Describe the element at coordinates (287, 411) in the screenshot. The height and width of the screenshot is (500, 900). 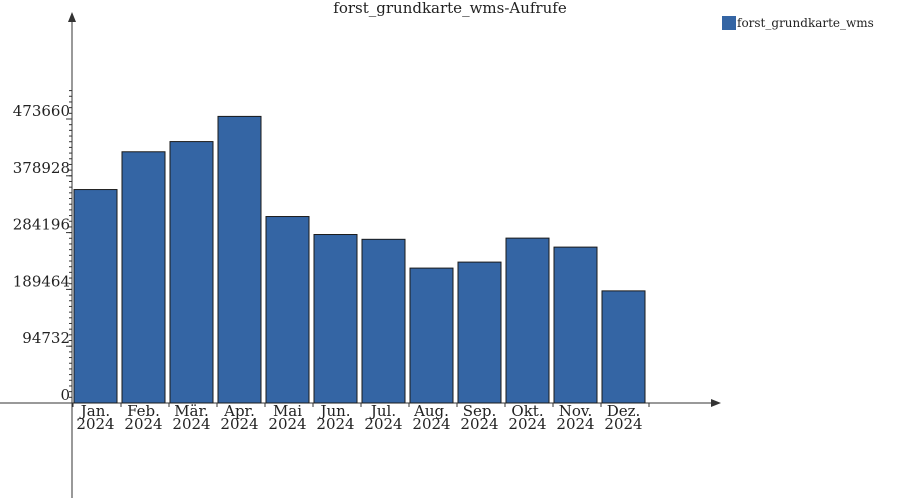
I see `x-tick-label: Mai` at that location.